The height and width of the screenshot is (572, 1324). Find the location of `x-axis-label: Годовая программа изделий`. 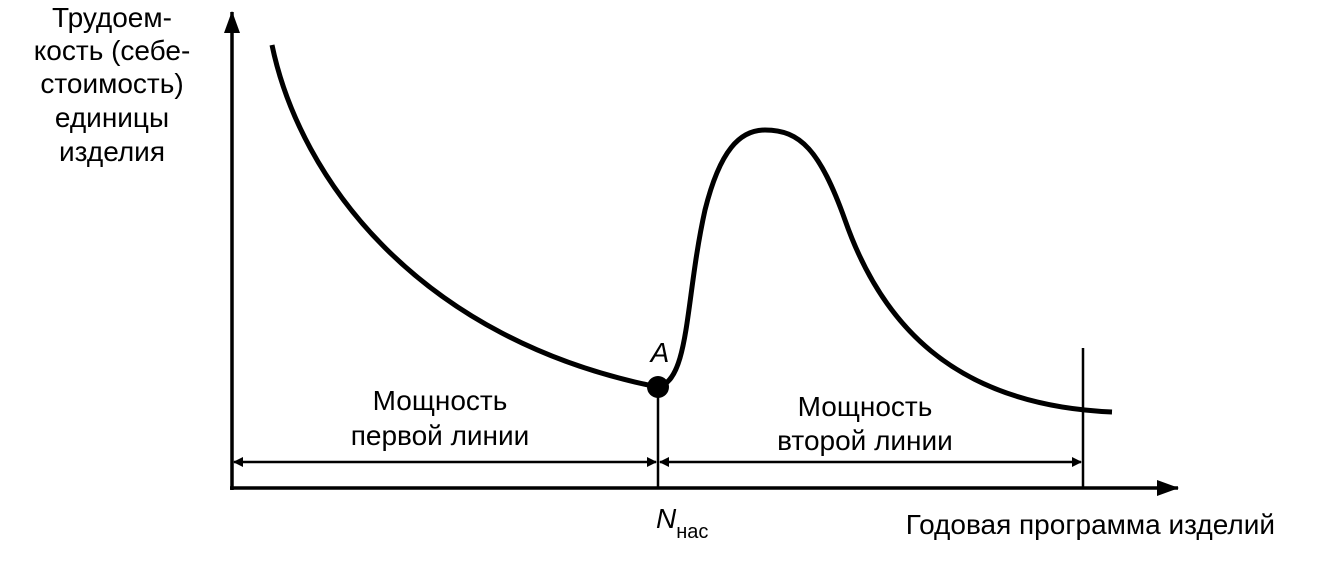

x-axis-label: Годовая программа изделий is located at coordinates (1090, 524).